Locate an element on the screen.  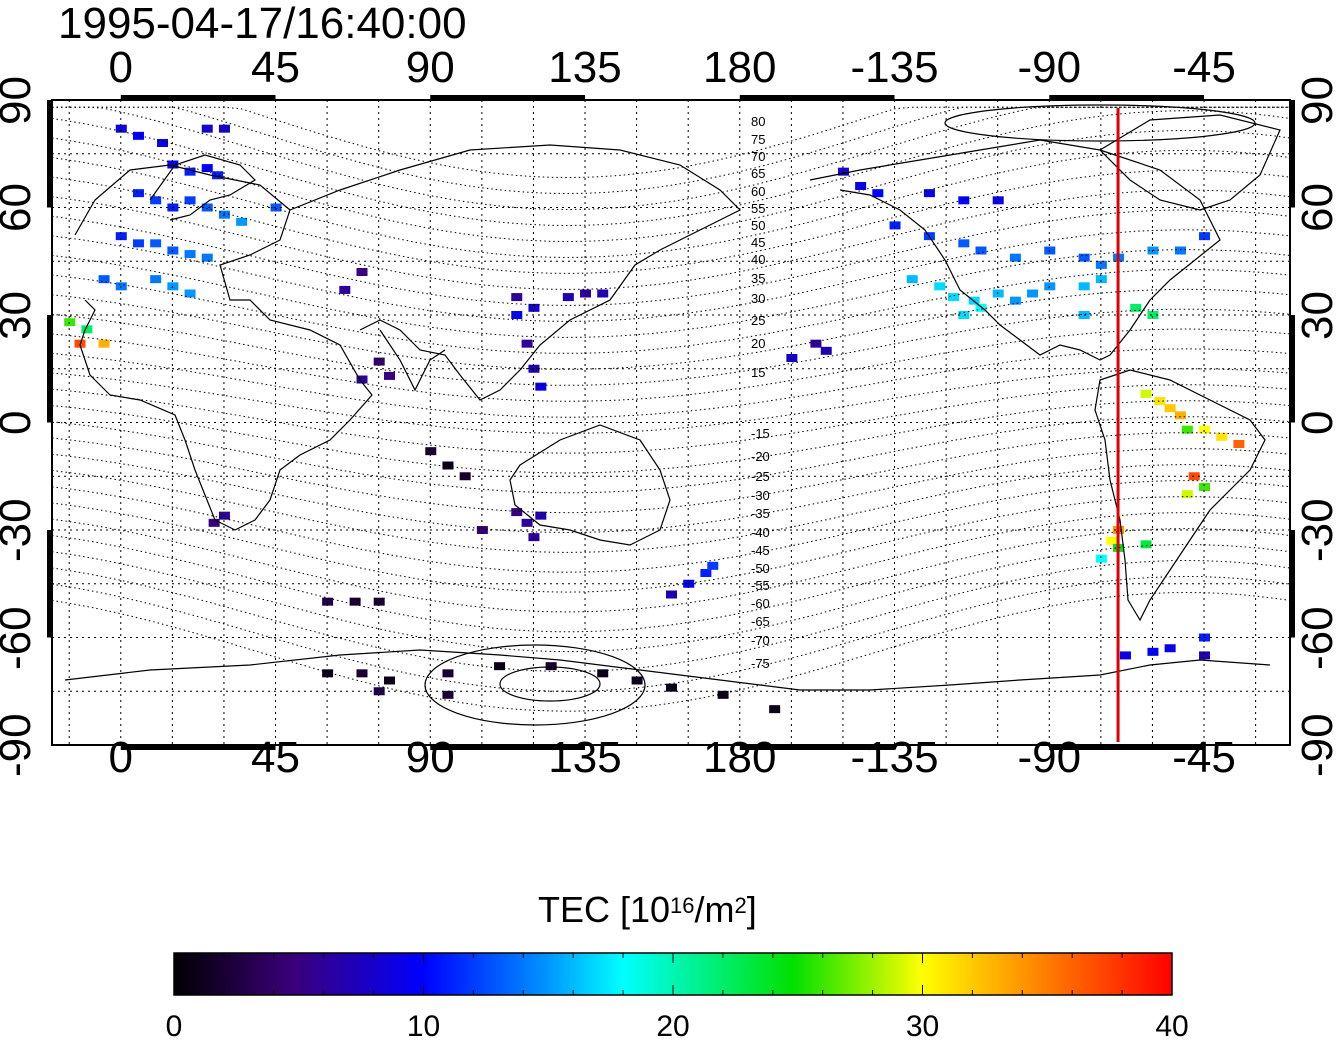
magnetic-latitude-label: -15 is located at coordinates (760, 433).